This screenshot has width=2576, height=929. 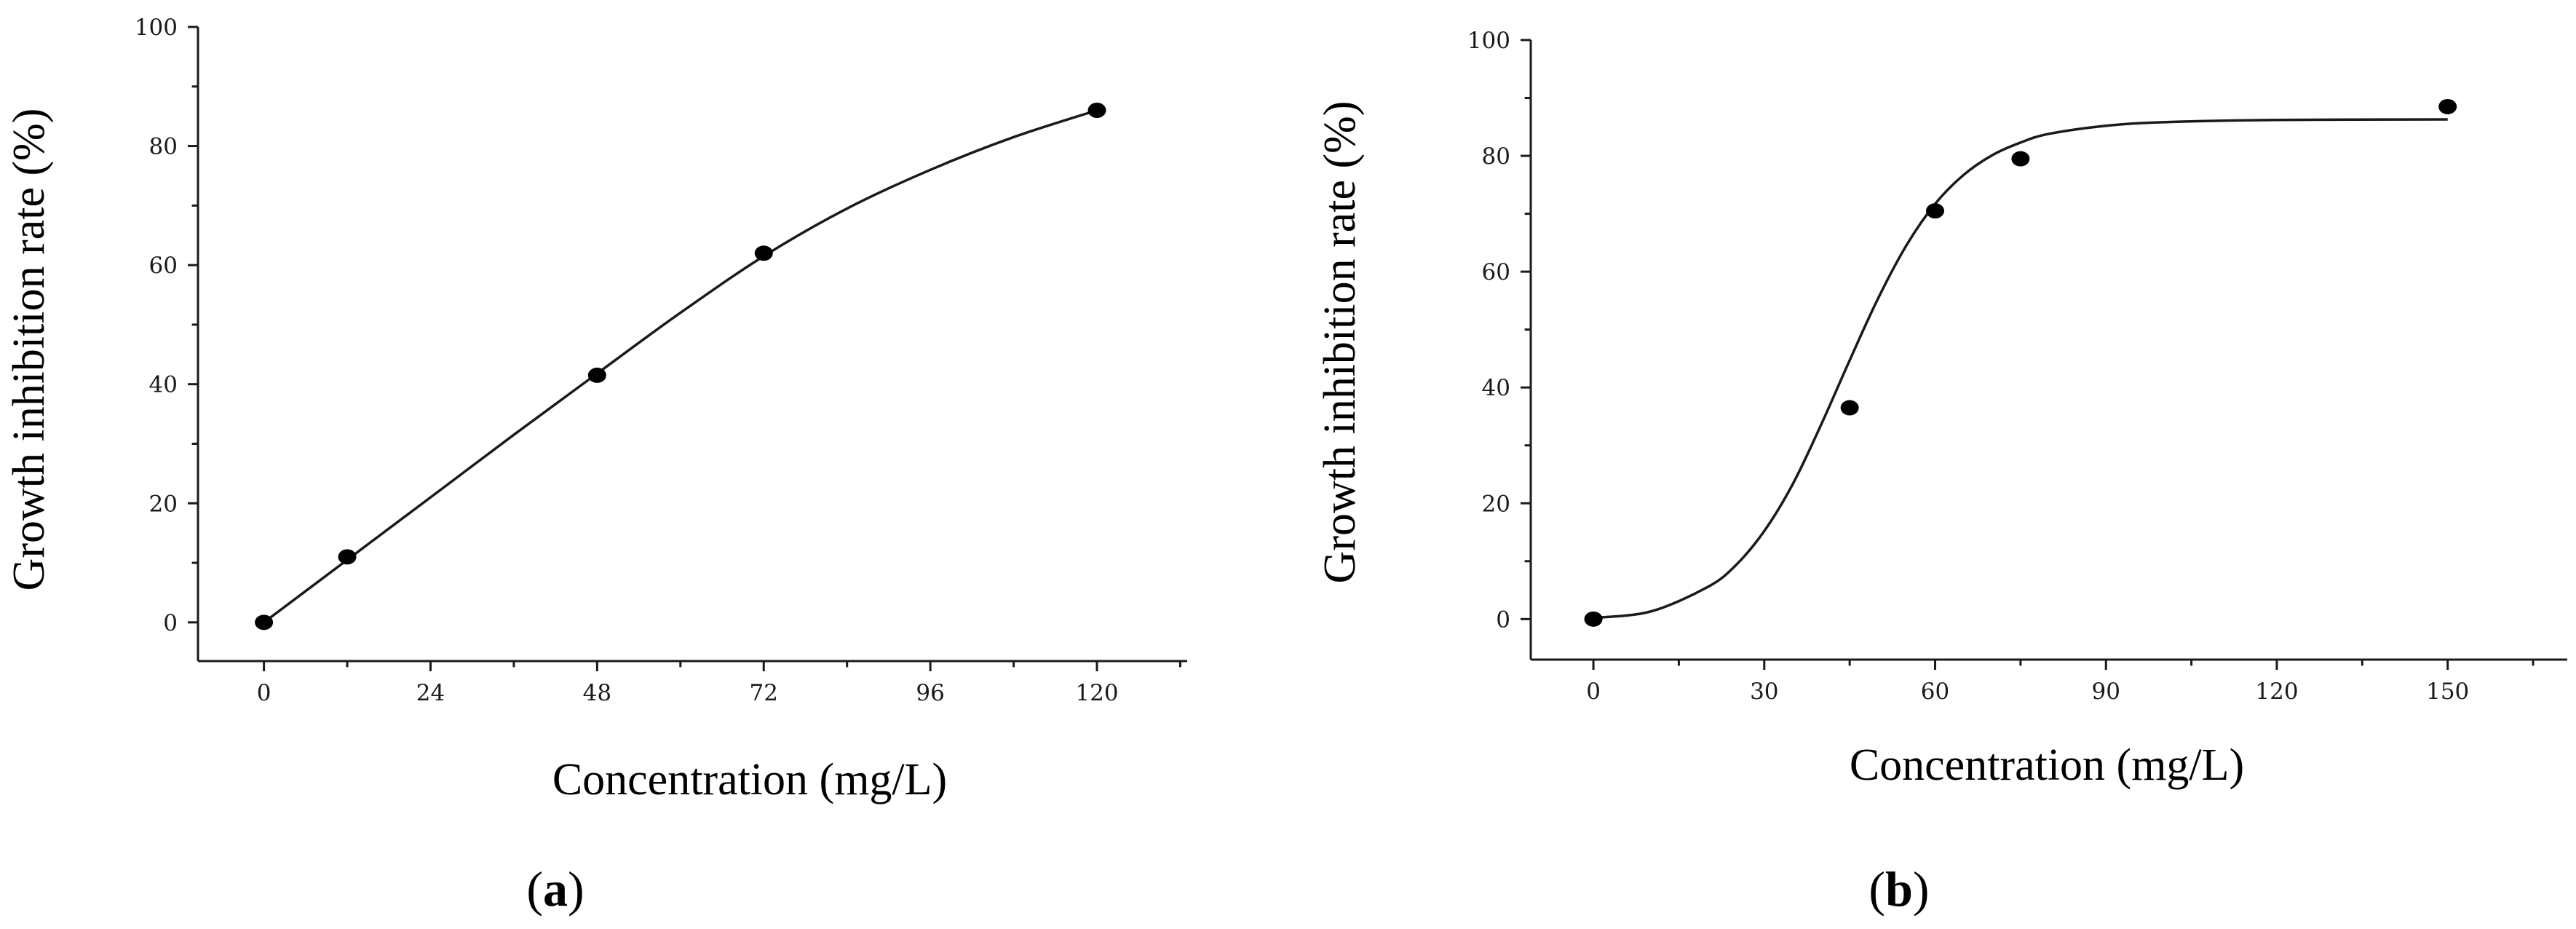 I want to click on chart-b-x-tick-label: 120, so click(x=2276, y=692).